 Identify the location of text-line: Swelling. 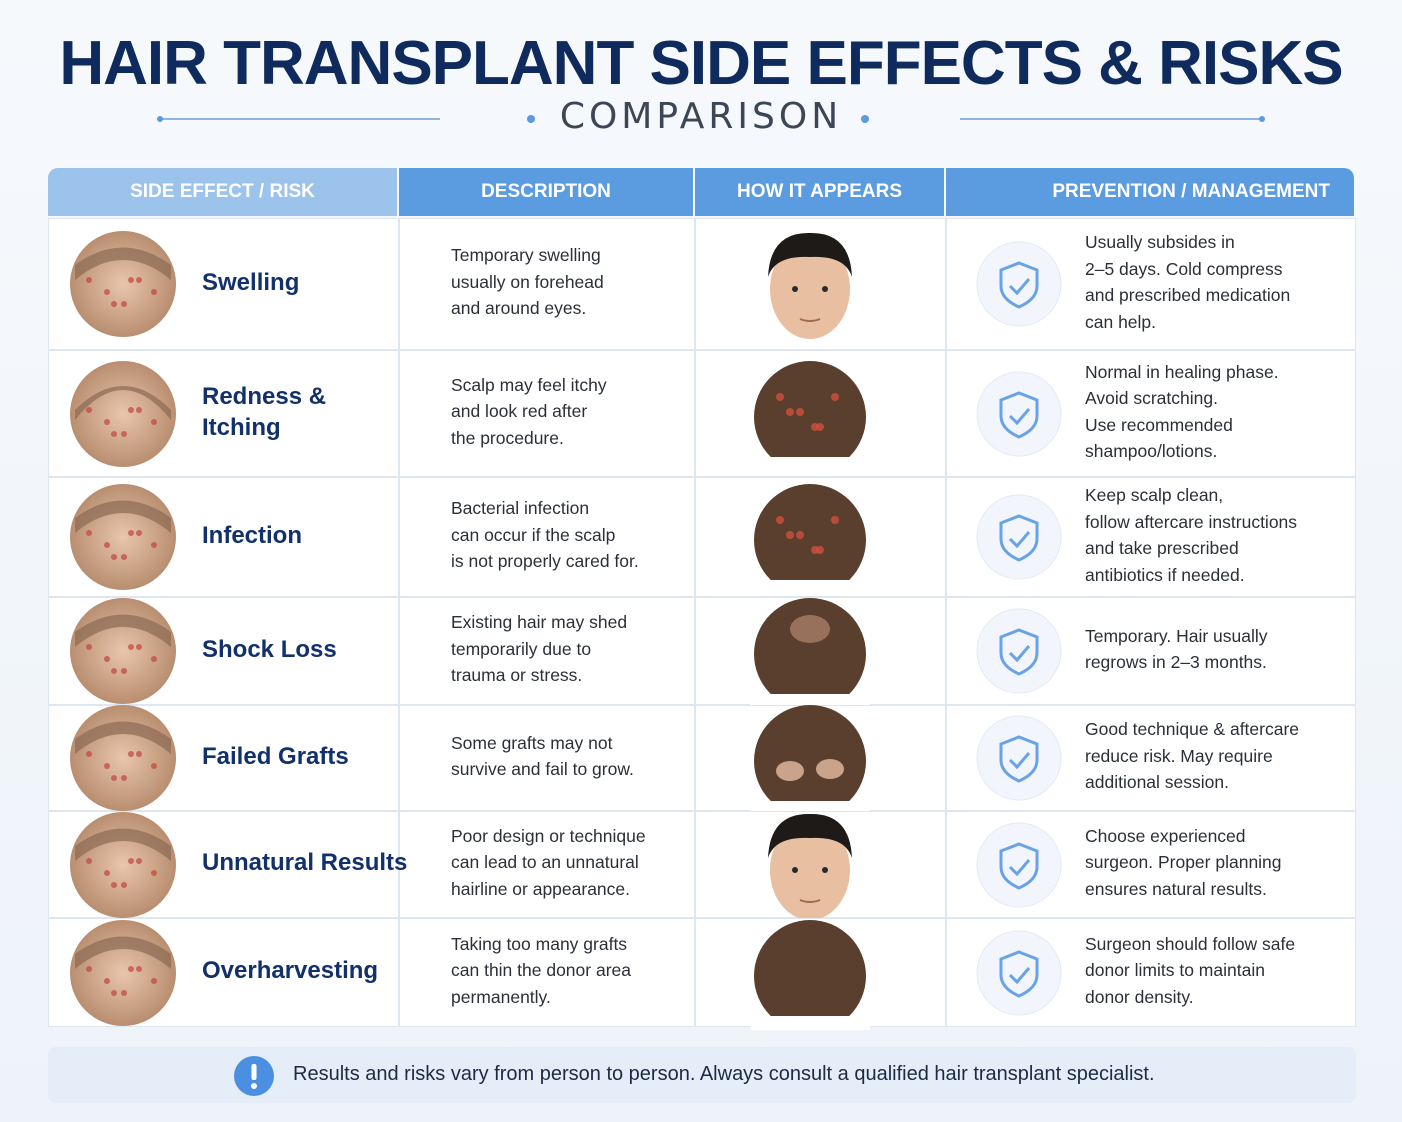
(251, 282).